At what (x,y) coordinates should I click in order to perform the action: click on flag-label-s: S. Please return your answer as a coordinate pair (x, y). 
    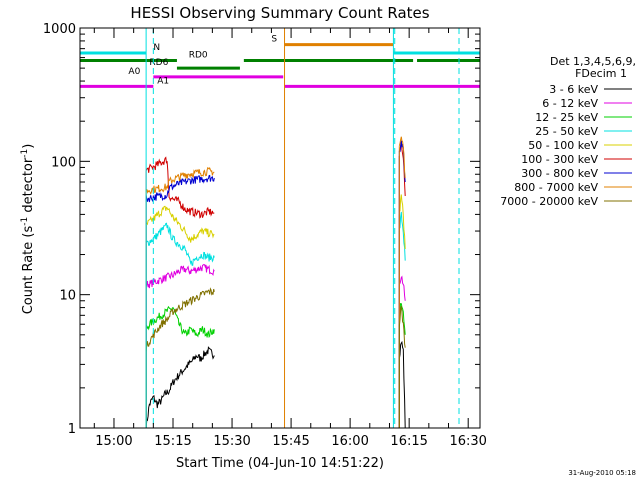
    Looking at the image, I should click on (274, 40).